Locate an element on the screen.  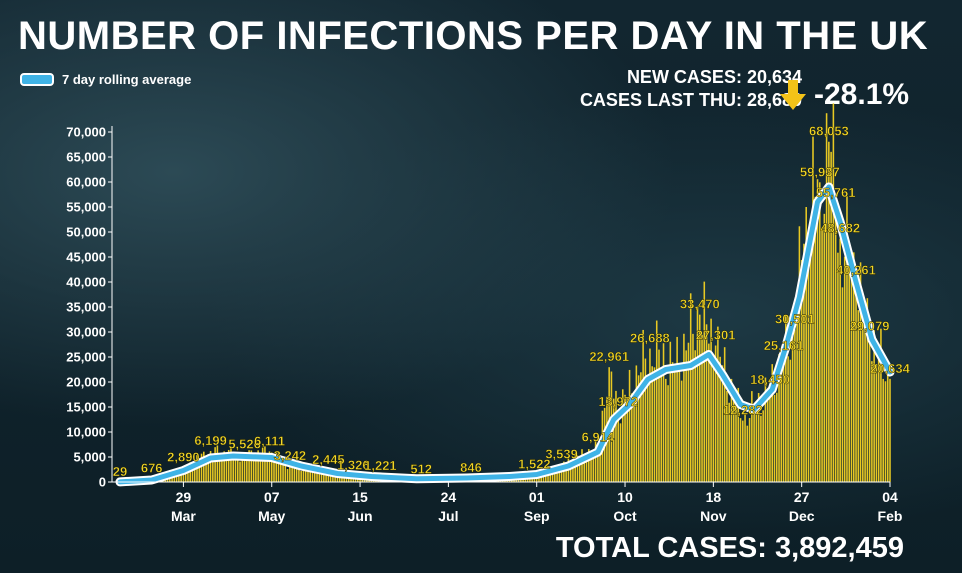
data-label: 6,199 is located at coordinates (210, 440).